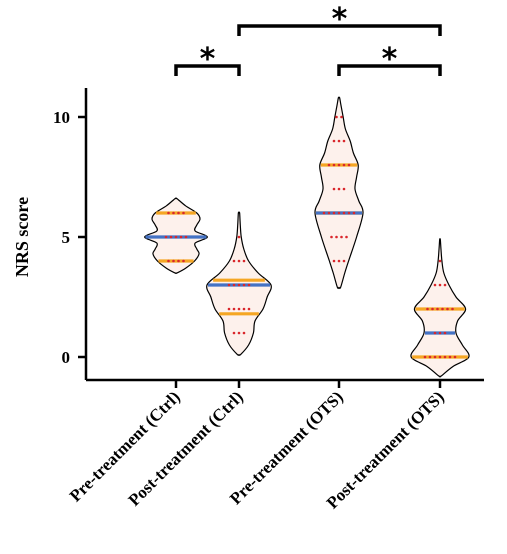 The width and height of the screenshot is (507, 554). What do you see at coordinates (385, 449) in the screenshot?
I see `x-category-label: Post-treatment (OTS)` at bounding box center [385, 449].